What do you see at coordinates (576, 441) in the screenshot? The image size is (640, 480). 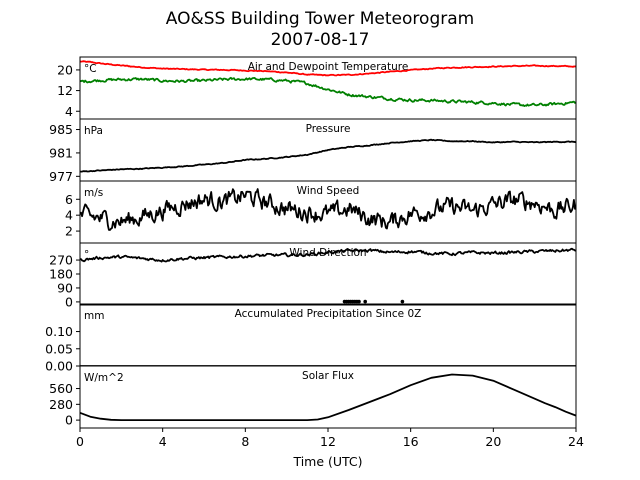 I see `x-tick-label: 24` at bounding box center [576, 441].